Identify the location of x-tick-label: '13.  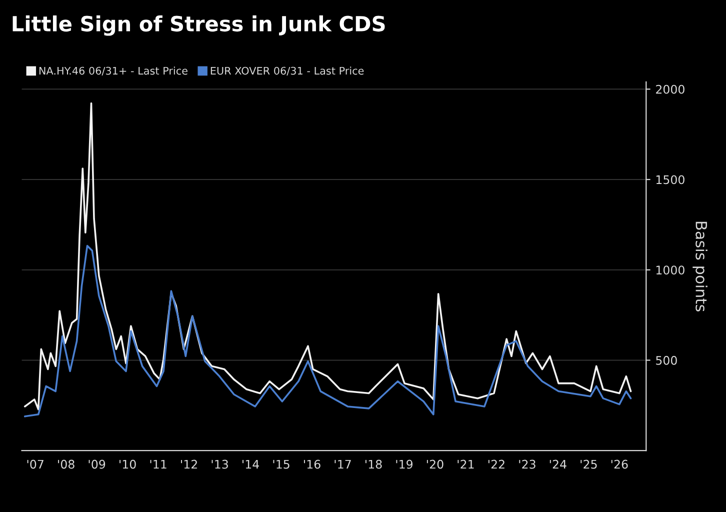
(220, 464).